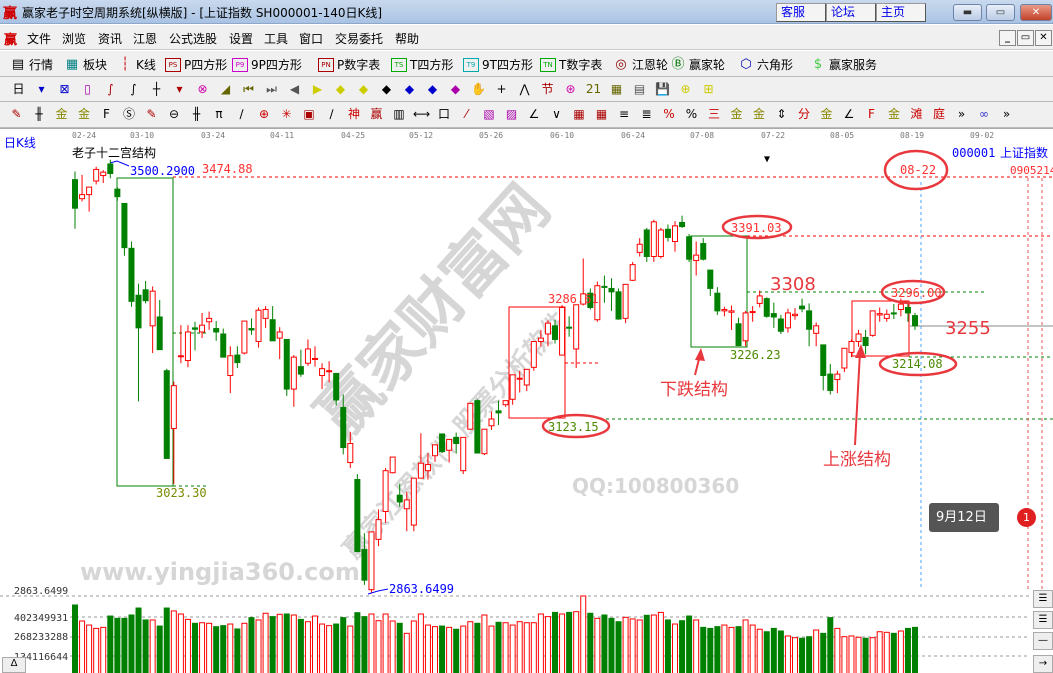 The width and height of the screenshot is (1053, 673). What do you see at coordinates (524, 89) in the screenshot?
I see `iconbar1-tool-22-icon: ⋀` at bounding box center [524, 89].